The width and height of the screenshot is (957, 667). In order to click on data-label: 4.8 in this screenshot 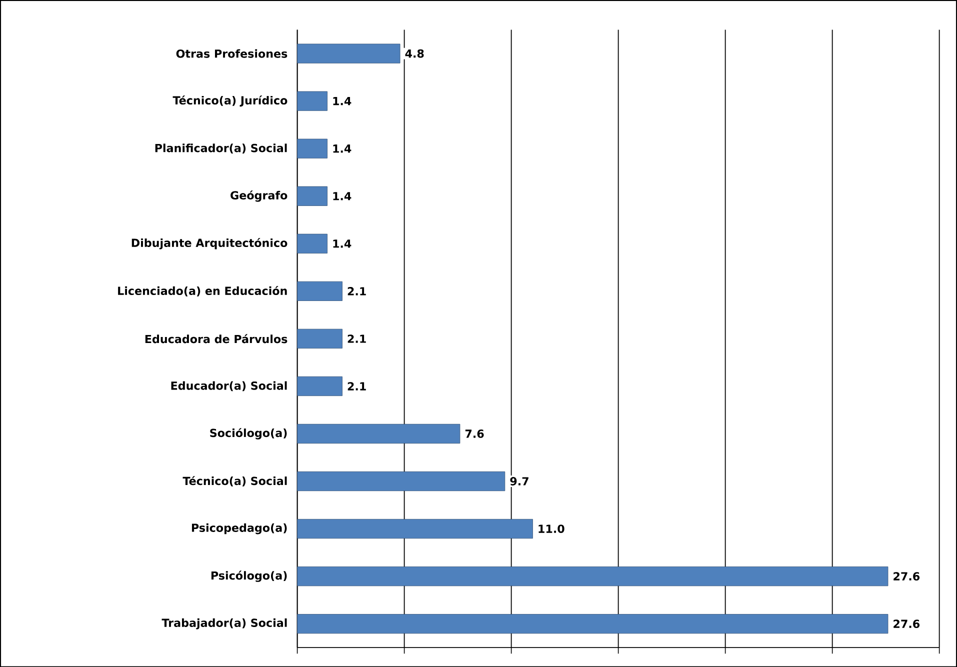, I will do `click(414, 53)`.